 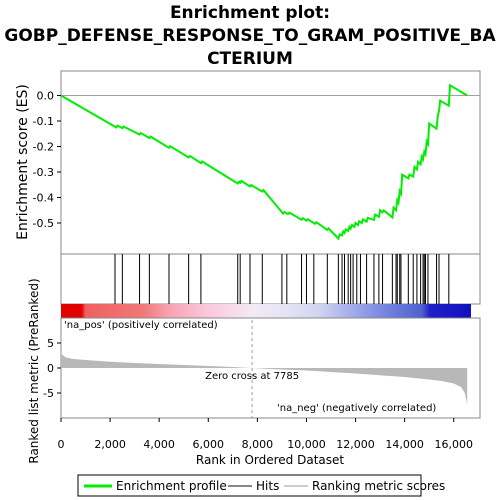 I want to click on metric-ytick-label: 5, so click(x=50, y=343).